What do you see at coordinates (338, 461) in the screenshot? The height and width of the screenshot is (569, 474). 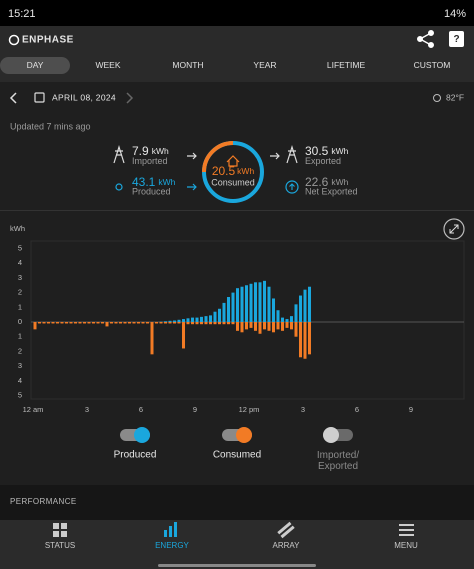 I see `legend-label: Imported/Exported` at bounding box center [338, 461].